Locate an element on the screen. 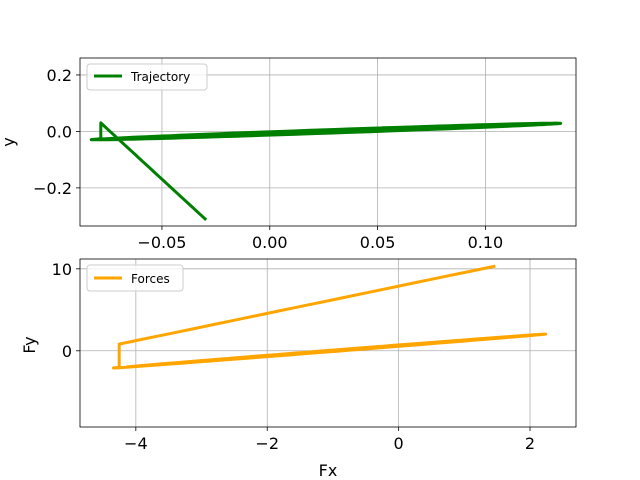 This screenshot has width=640, height=480. trajectory-y-tick-label: −0.2 is located at coordinates (52, 188).